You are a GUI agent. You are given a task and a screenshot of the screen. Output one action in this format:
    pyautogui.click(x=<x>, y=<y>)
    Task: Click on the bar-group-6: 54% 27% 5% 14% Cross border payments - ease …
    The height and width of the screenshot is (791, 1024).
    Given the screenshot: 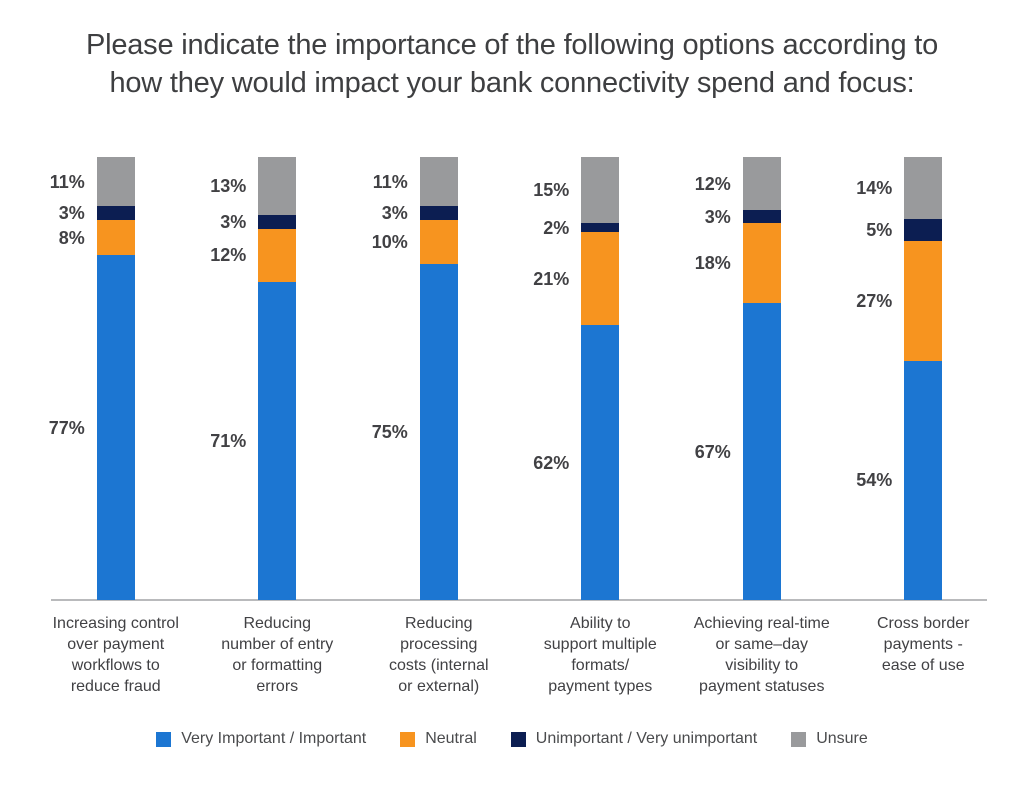 What is the action you would take?
    pyautogui.click(x=924, y=415)
    